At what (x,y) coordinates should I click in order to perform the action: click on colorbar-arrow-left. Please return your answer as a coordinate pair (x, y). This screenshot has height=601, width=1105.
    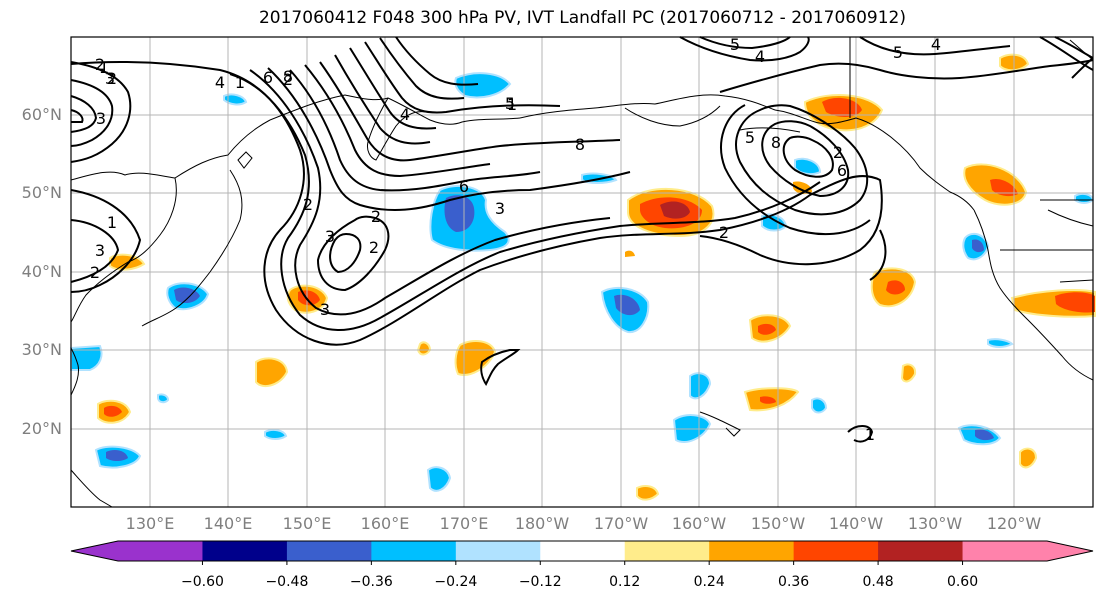
    Looking at the image, I should click on (94, 551).